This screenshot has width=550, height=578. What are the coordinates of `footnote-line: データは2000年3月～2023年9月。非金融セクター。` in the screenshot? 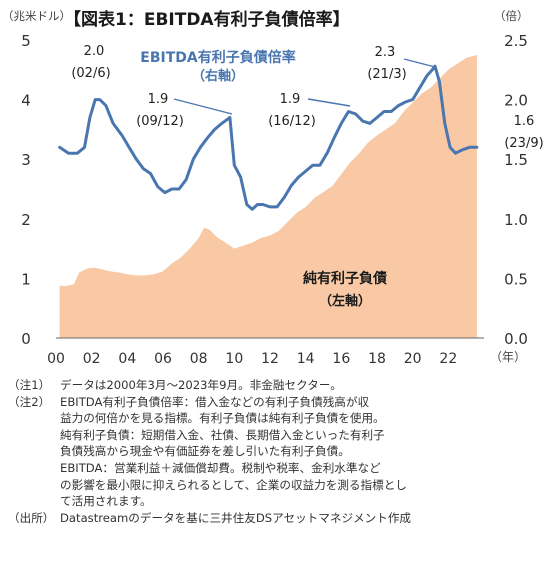 It's located at (201, 385).